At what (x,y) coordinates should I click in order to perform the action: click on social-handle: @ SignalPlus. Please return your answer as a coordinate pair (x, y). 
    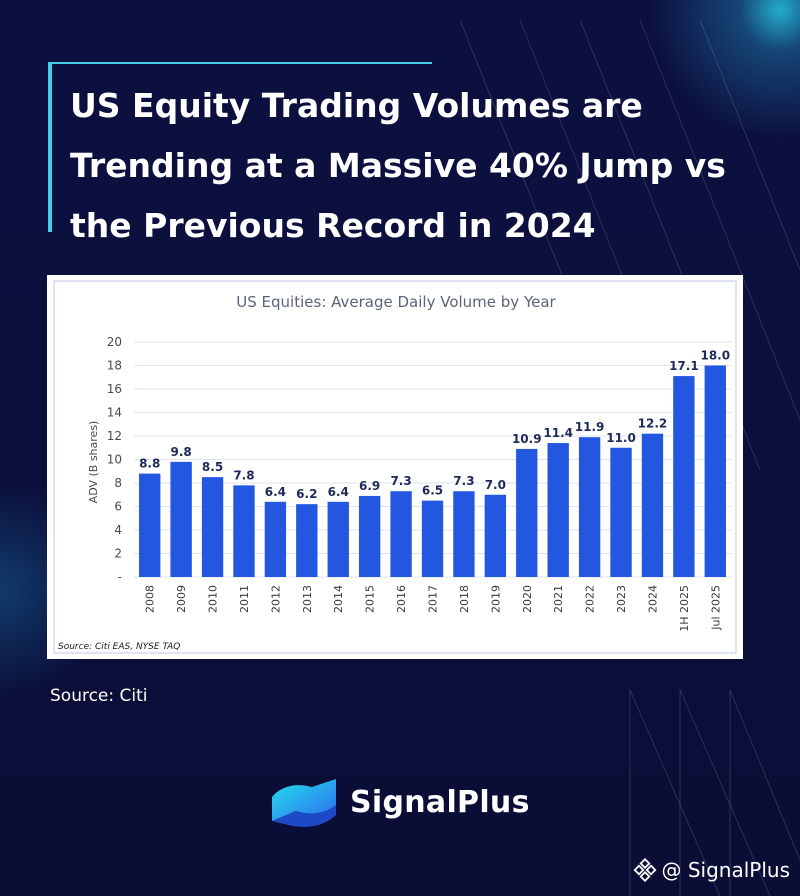
    Looking at the image, I should click on (711, 870).